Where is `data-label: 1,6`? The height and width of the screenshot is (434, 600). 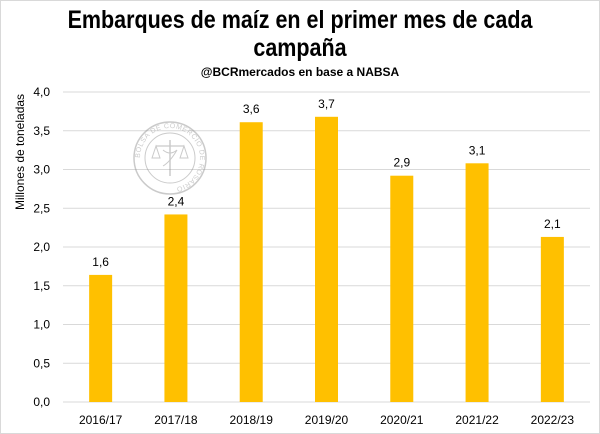 data-label: 1,6 is located at coordinates (100, 262).